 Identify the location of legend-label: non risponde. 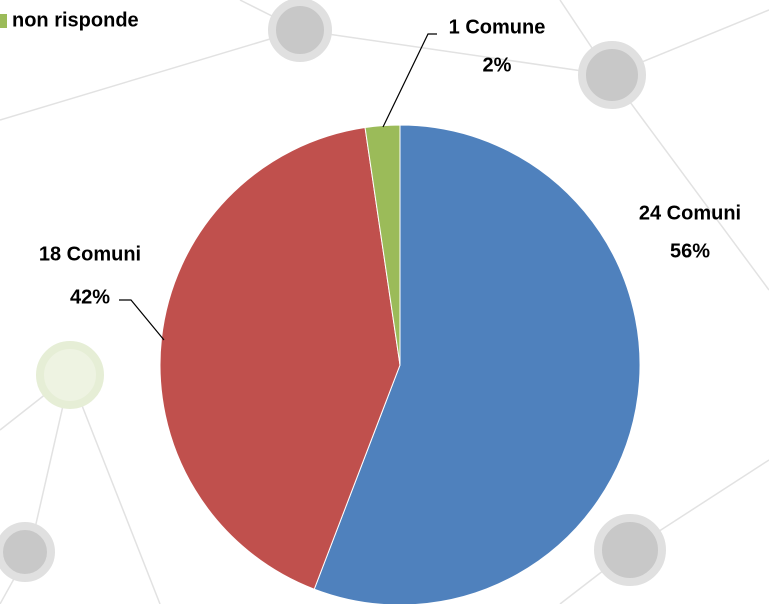
(75, 20).